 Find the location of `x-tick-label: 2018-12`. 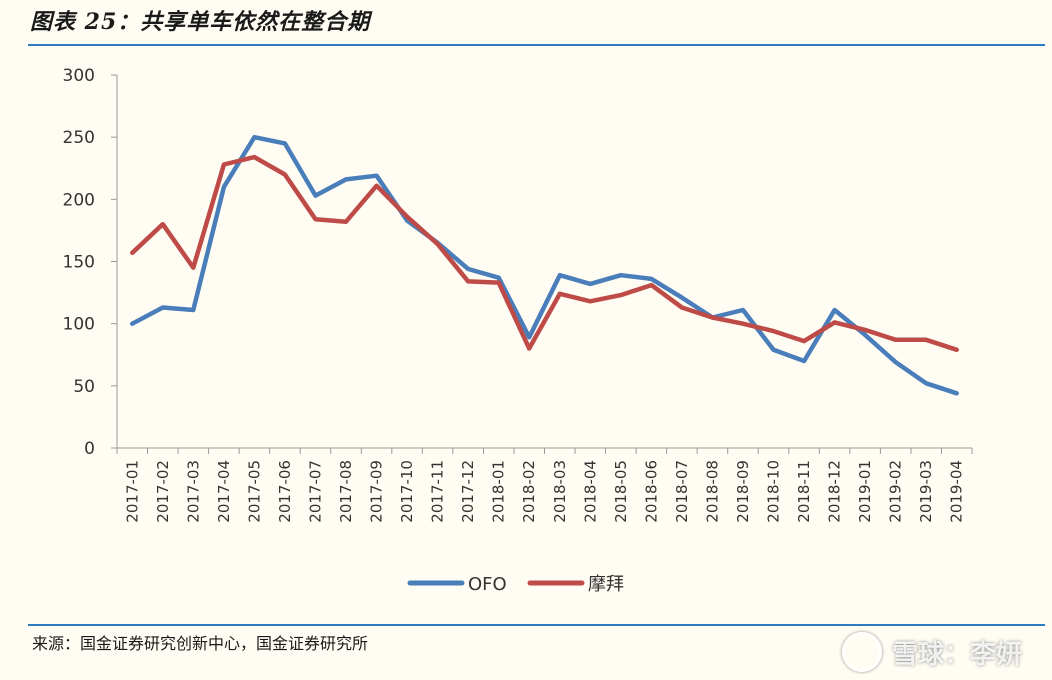

x-tick-label: 2018-12 is located at coordinates (835, 491).